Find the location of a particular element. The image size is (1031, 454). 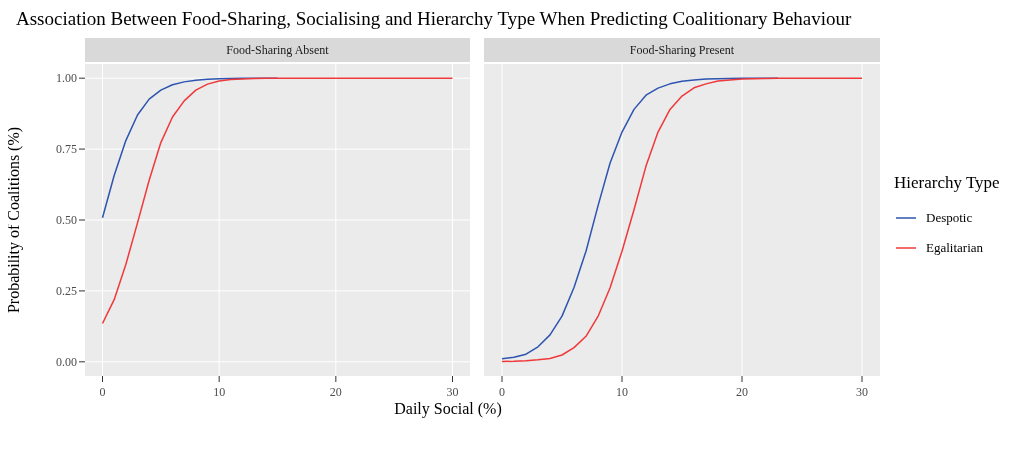

chart-subtitle: Food-Sharing Present is located at coordinates (682, 50).